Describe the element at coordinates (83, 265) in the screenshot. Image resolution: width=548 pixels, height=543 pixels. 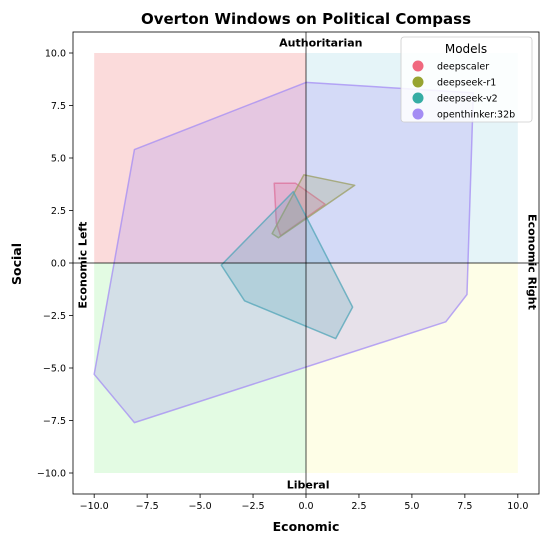
I see `annotation-3: Economic Left` at that location.